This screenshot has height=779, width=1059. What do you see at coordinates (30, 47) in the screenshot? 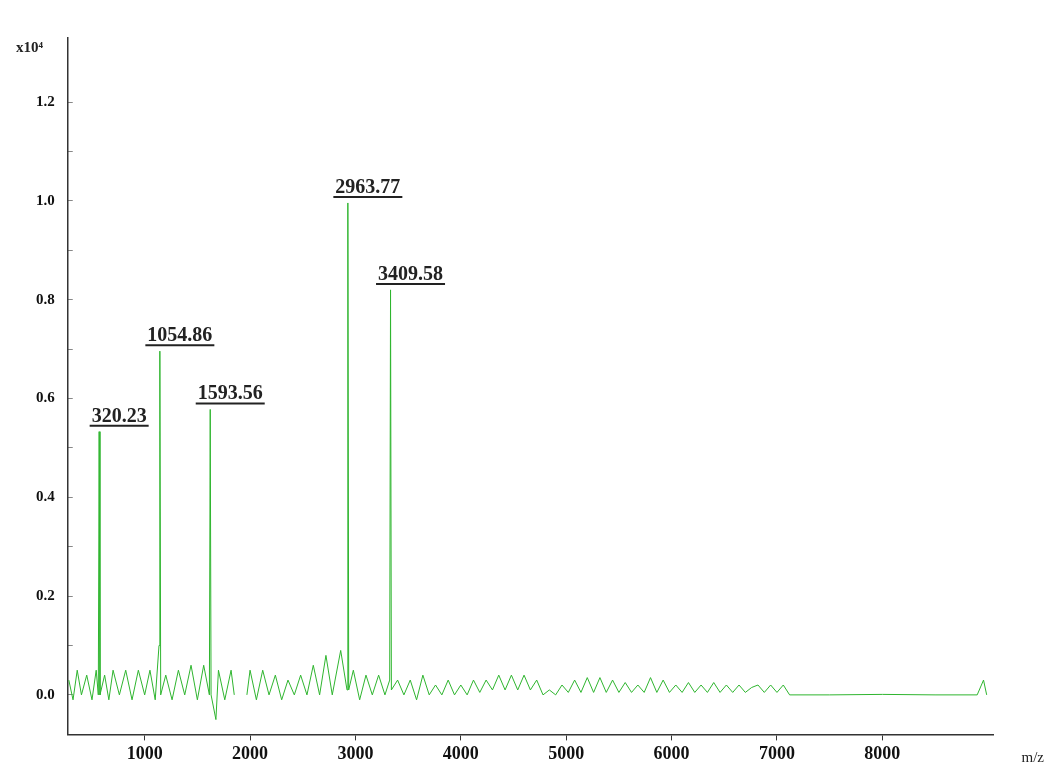
I see `y-axis-title: x10⁴` at bounding box center [30, 47].